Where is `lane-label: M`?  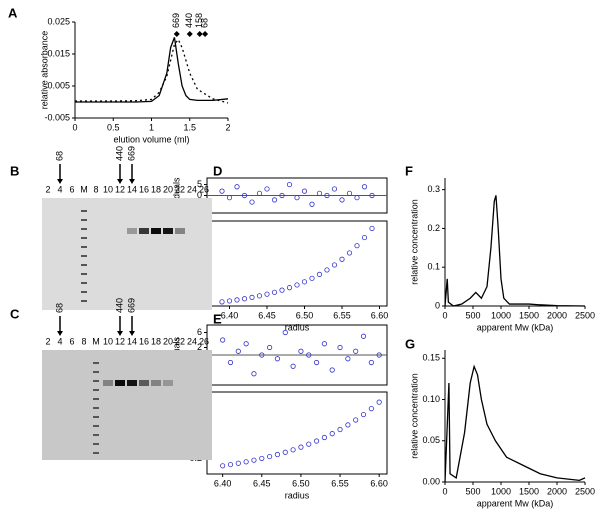 lane-label: M is located at coordinates (96, 341).